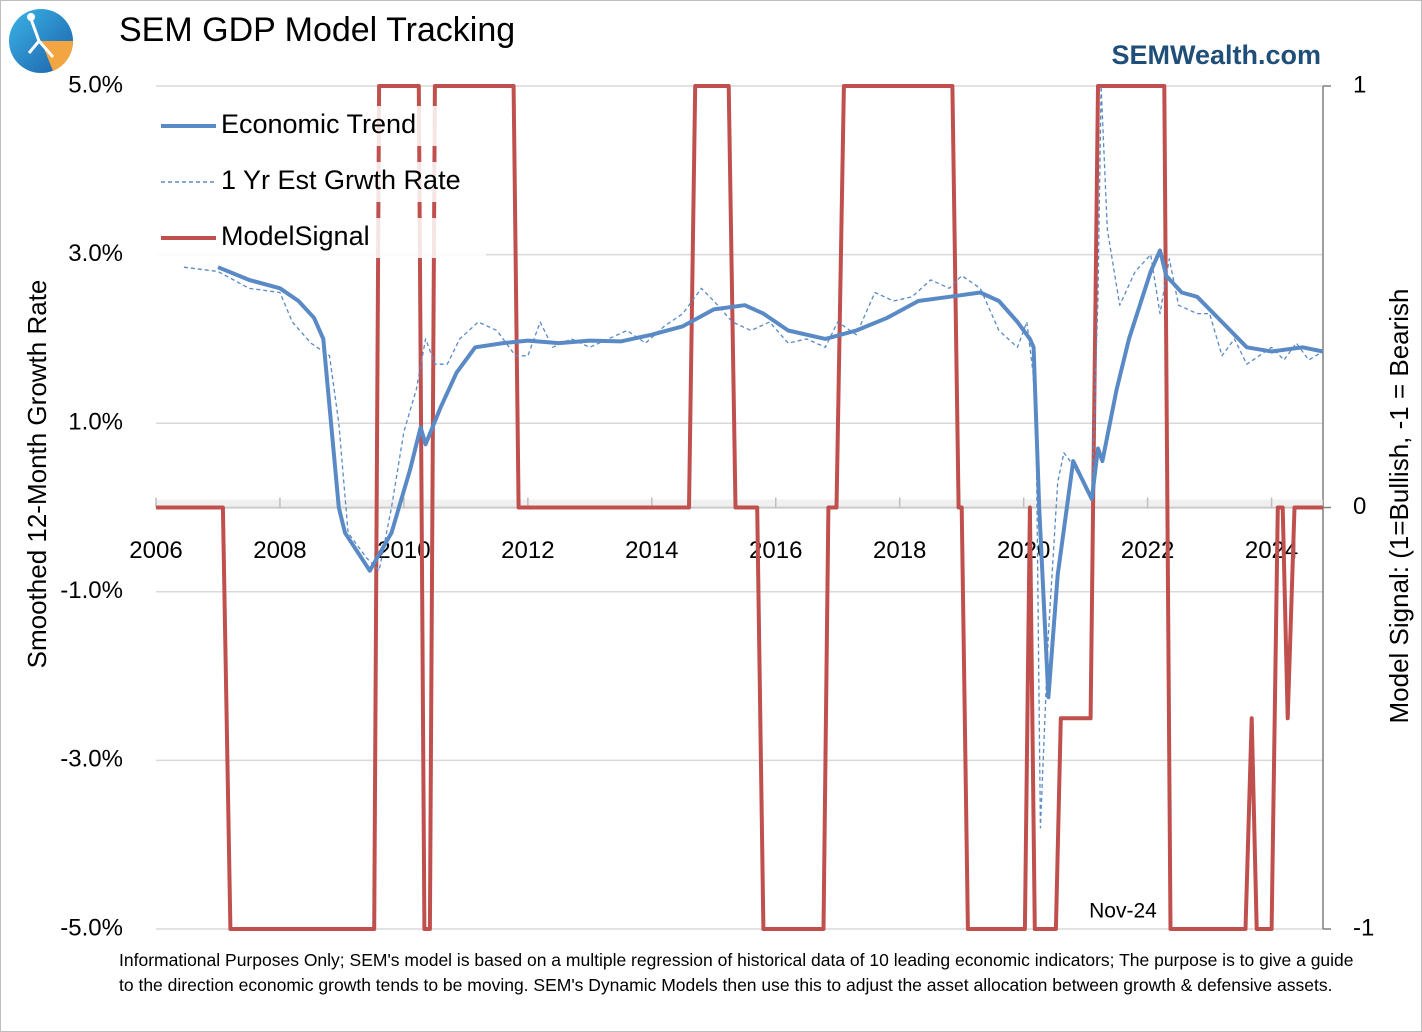 This screenshot has height=1032, width=1422. What do you see at coordinates (91, 590) in the screenshot?
I see `y-tick-label: -1.0%` at bounding box center [91, 590].